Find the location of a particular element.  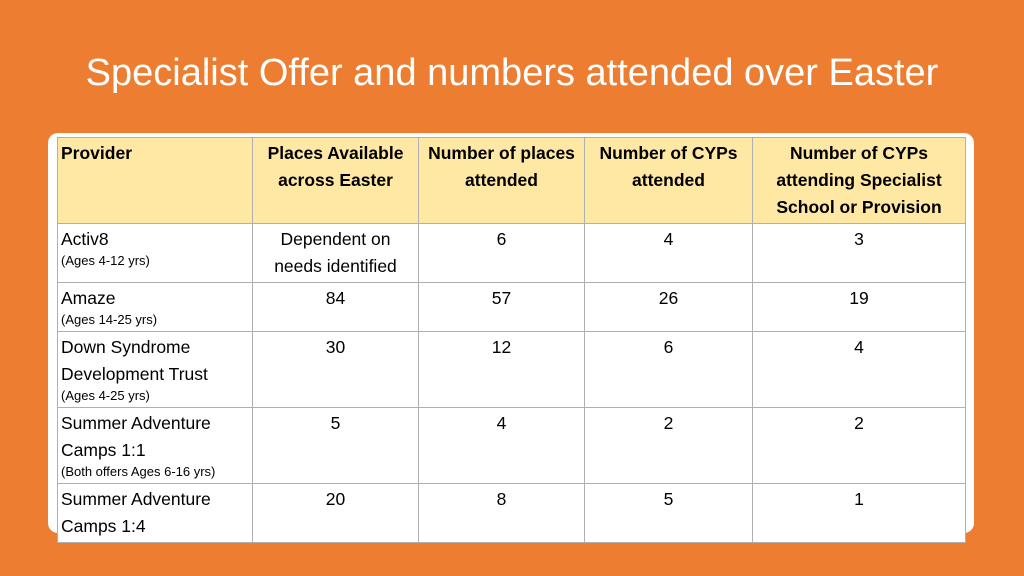

age-note: (Both offers Ages 6-16 yrs) is located at coordinates (138, 471).